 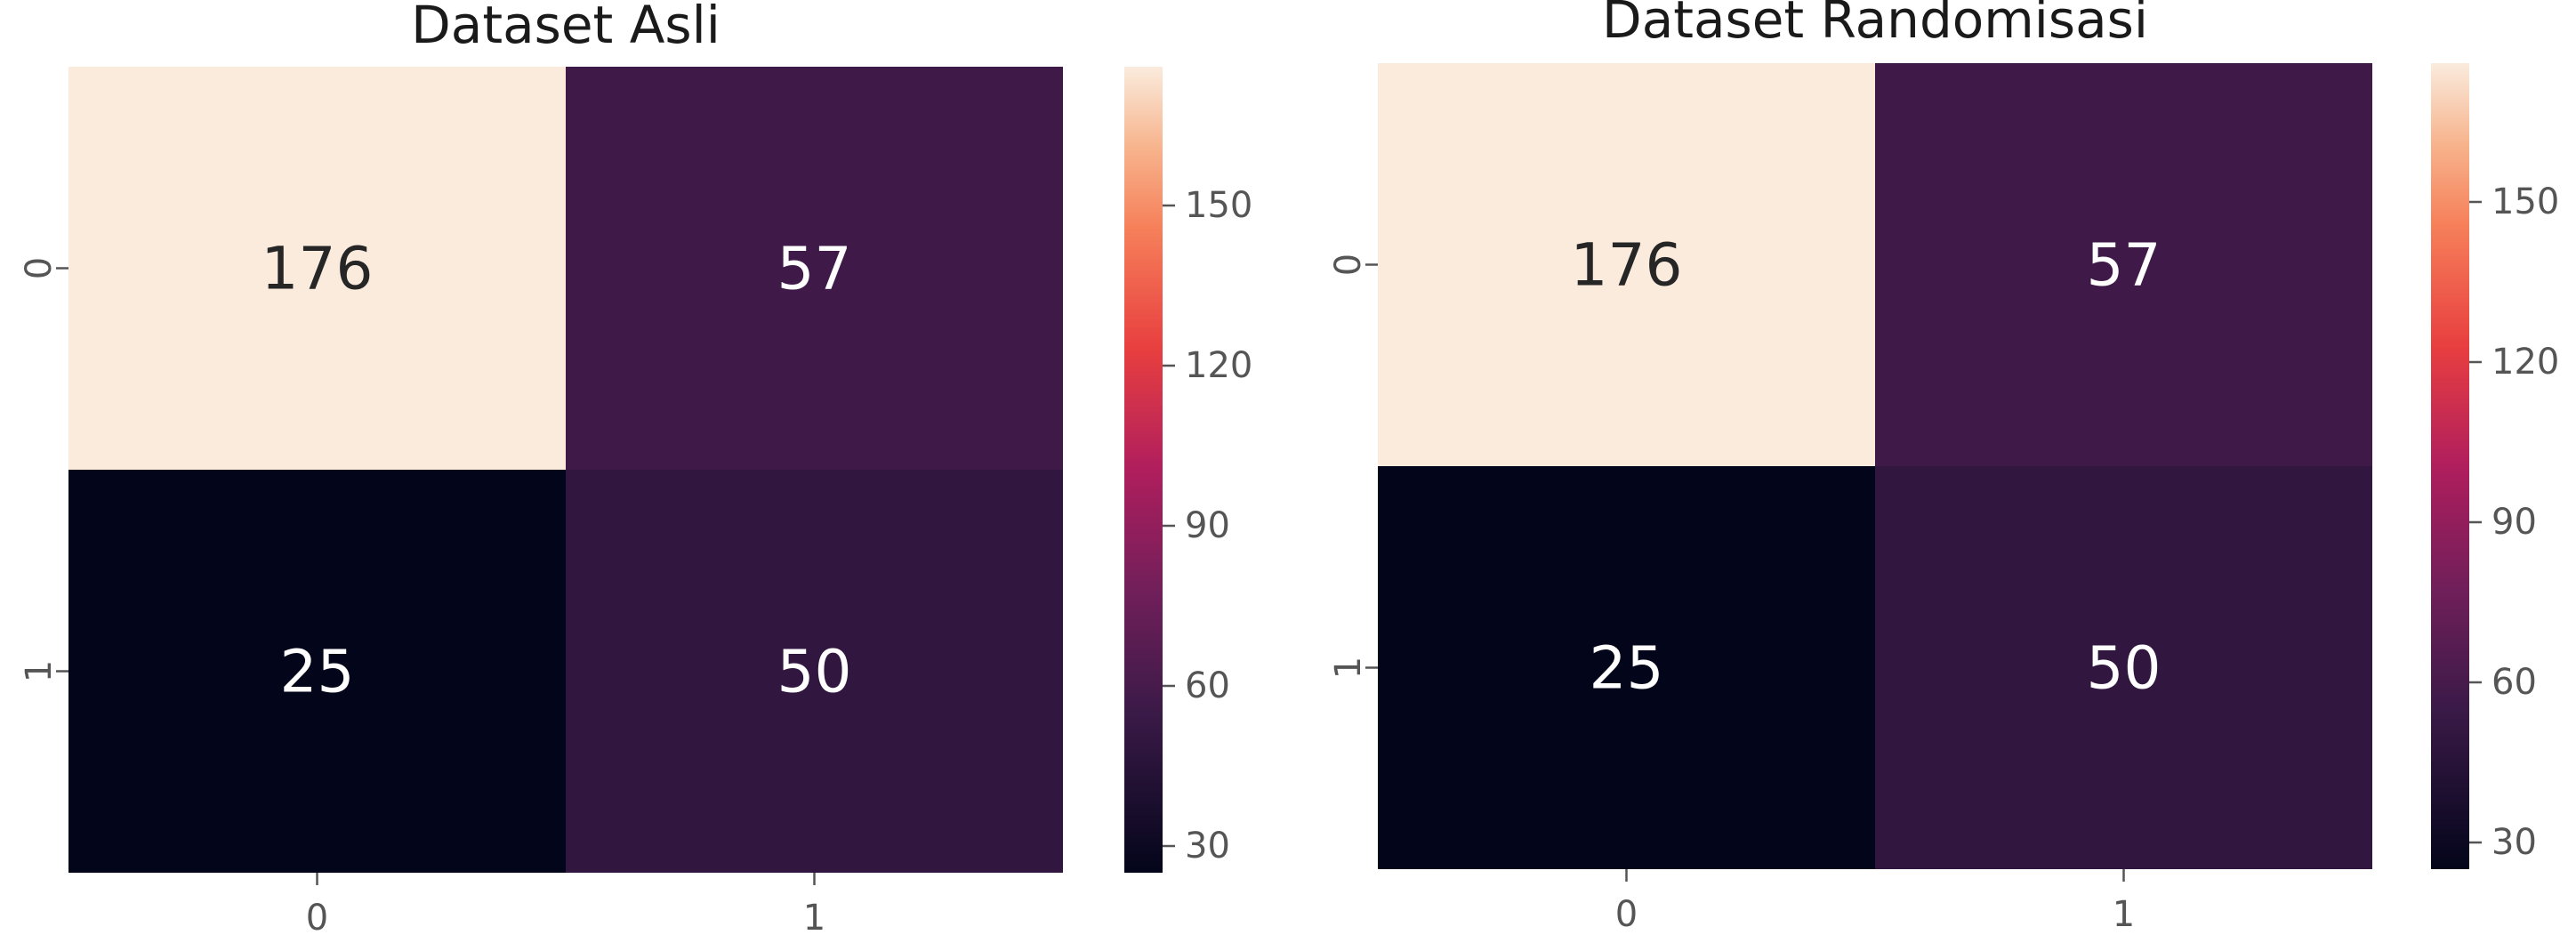 What do you see at coordinates (565, 27) in the screenshot?
I see `chart-title: Dataset Asli` at bounding box center [565, 27].